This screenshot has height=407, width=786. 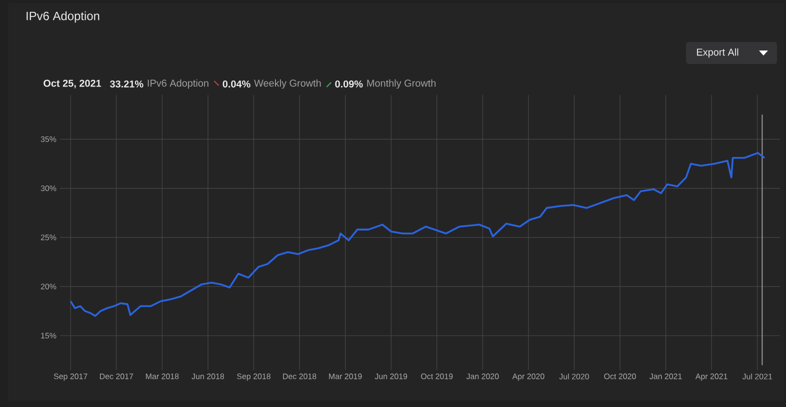 What do you see at coordinates (717, 53) in the screenshot?
I see `text: Export All` at bounding box center [717, 53].